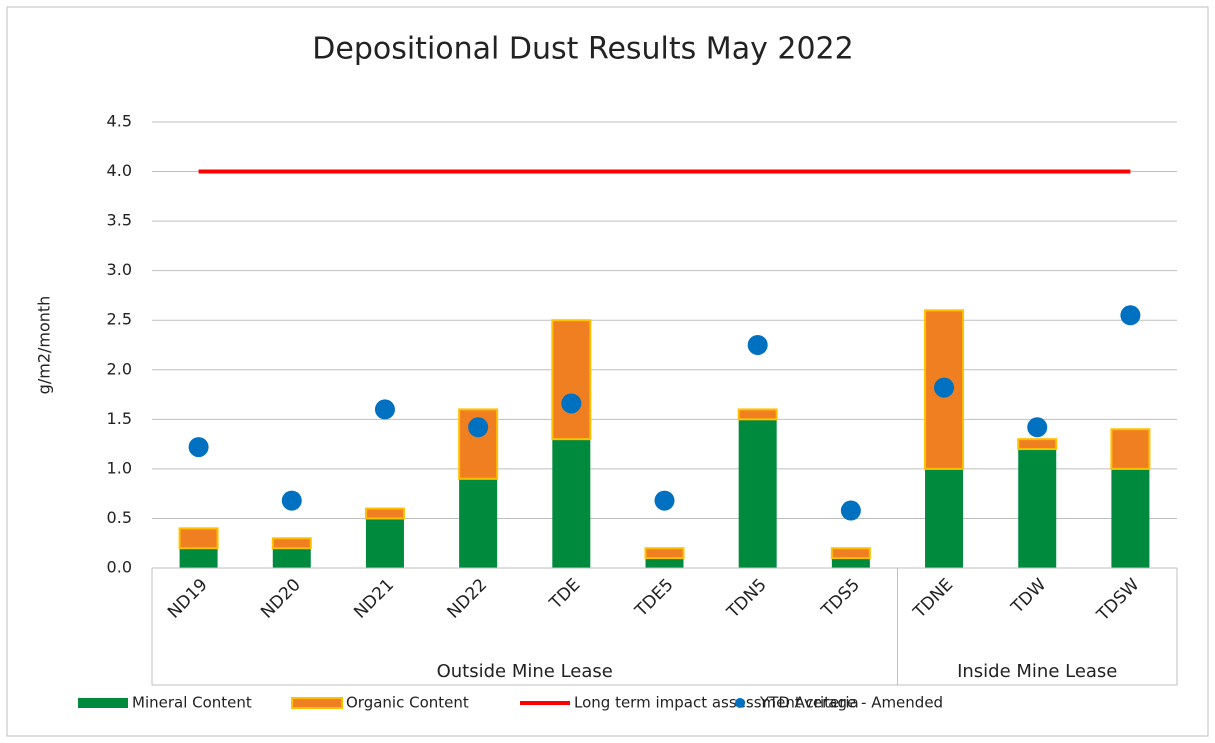 The height and width of the screenshot is (743, 1215). I want to click on y-tick-label: 2.0, so click(119, 368).